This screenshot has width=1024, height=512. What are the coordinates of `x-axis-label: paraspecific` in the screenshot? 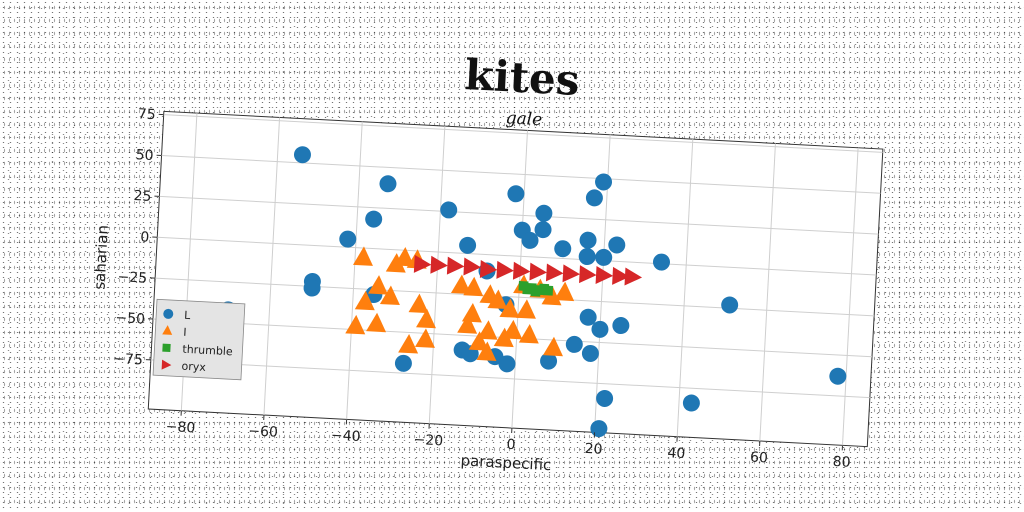 It's located at (506, 462).